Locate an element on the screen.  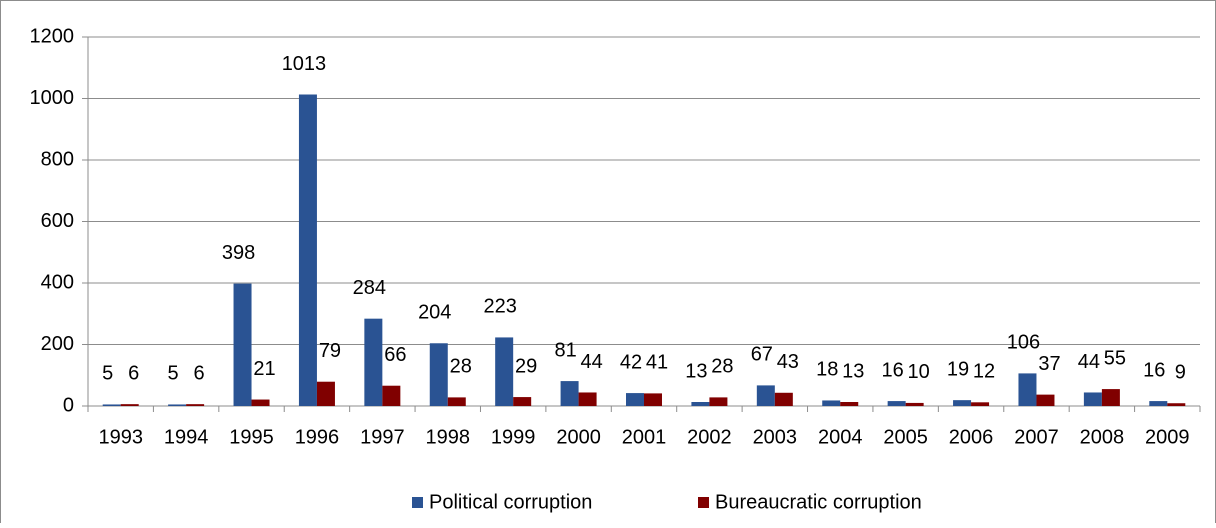
data-label: 43 is located at coordinates (788, 362).